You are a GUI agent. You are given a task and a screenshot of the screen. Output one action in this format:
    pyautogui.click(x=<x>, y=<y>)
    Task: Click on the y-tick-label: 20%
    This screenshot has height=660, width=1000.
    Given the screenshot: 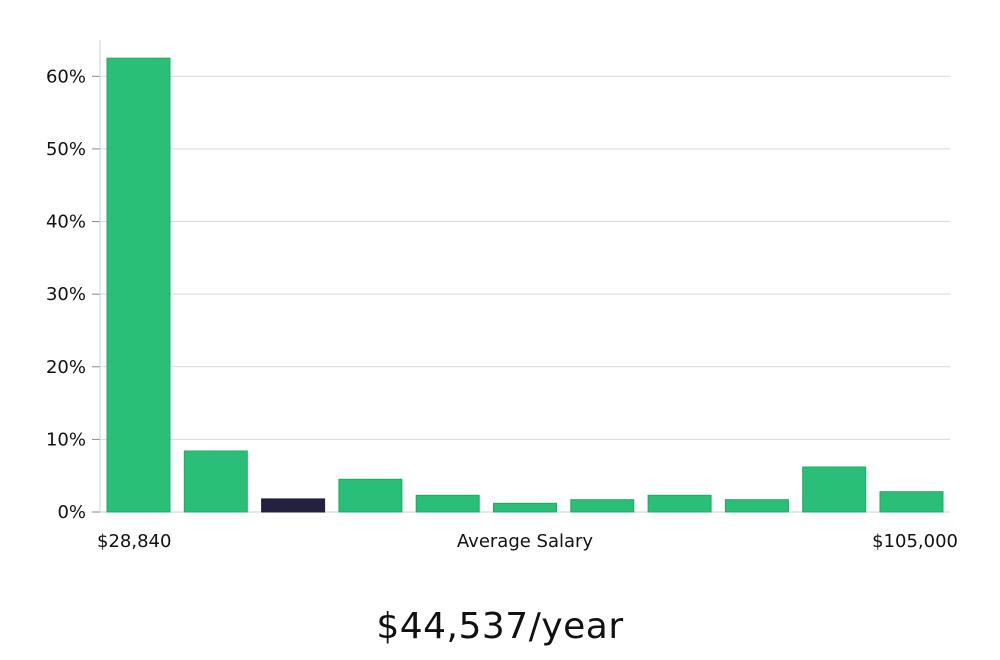 What is the action you would take?
    pyautogui.click(x=66, y=367)
    